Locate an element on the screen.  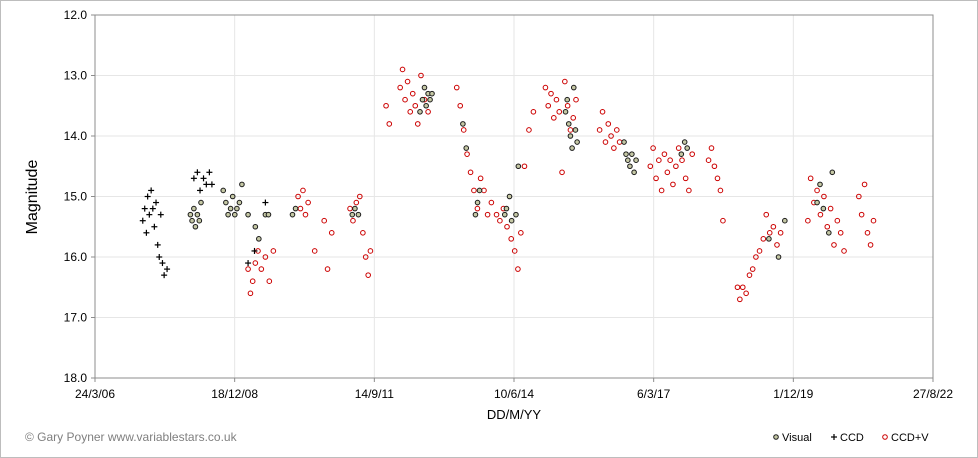
legend-marker-visual is located at coordinates (776, 437).